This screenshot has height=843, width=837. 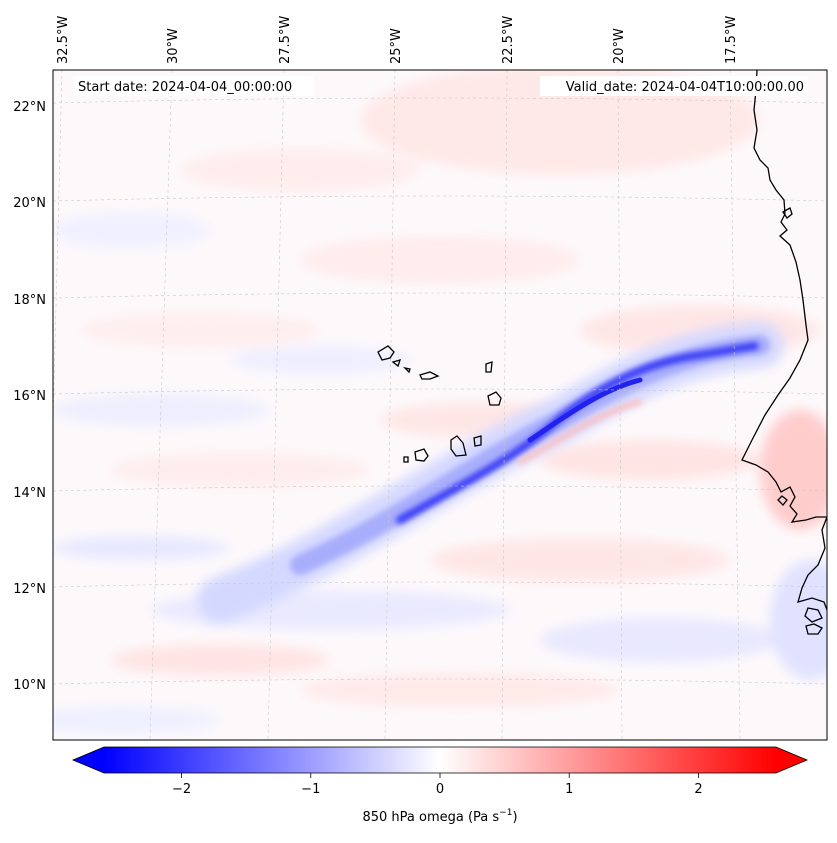 I want to click on valid-date-box, so click(x=674, y=86).